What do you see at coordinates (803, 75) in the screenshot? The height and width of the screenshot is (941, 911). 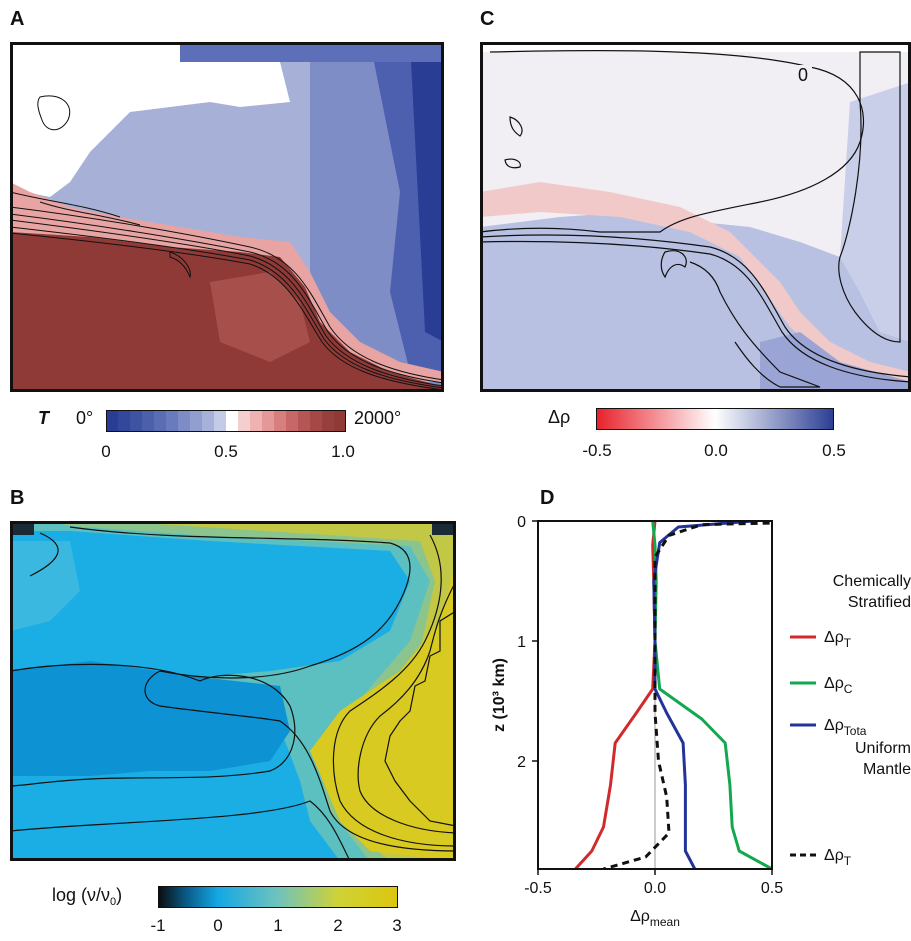 I see `density-contour-label-zero: 0` at bounding box center [803, 75].